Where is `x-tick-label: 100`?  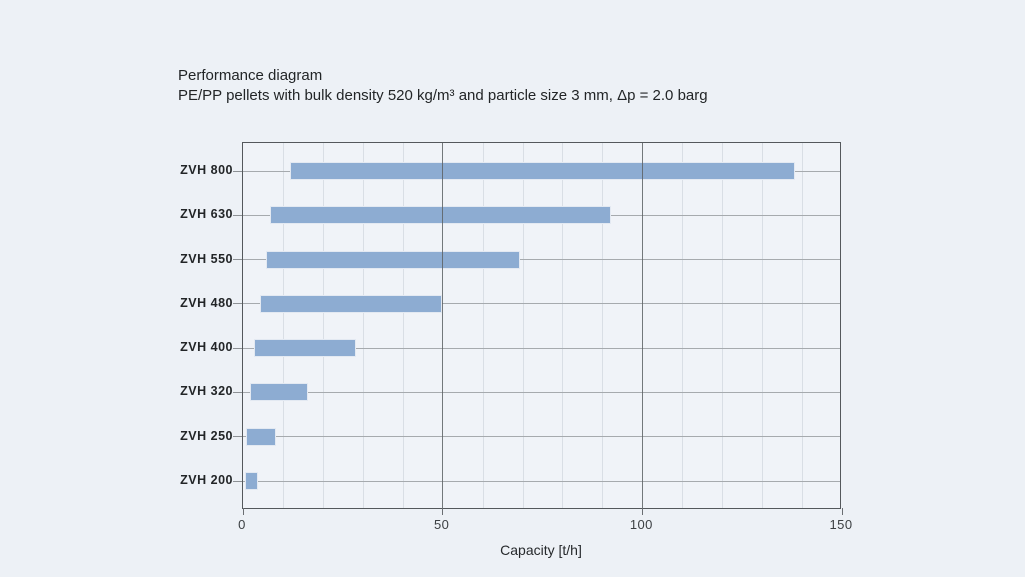 x-tick-label: 100 is located at coordinates (641, 524).